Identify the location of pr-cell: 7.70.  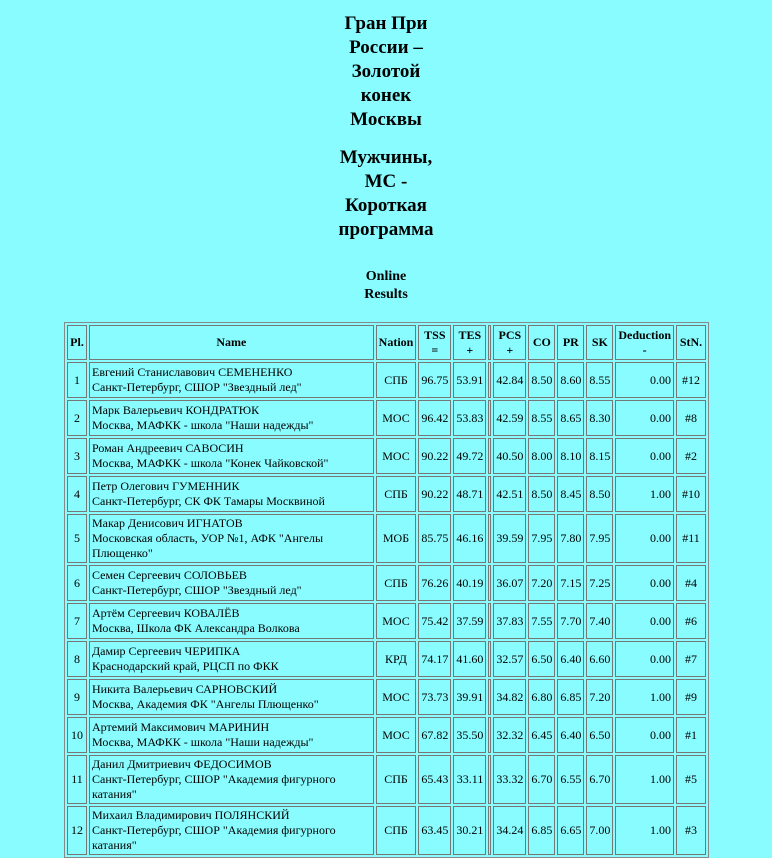
(571, 621).